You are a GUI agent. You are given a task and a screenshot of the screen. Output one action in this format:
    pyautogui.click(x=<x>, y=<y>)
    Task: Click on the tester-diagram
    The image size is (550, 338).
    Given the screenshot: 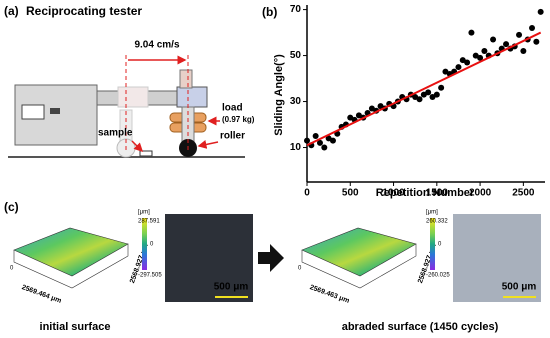 What is the action you would take?
    pyautogui.click(x=126, y=106)
    